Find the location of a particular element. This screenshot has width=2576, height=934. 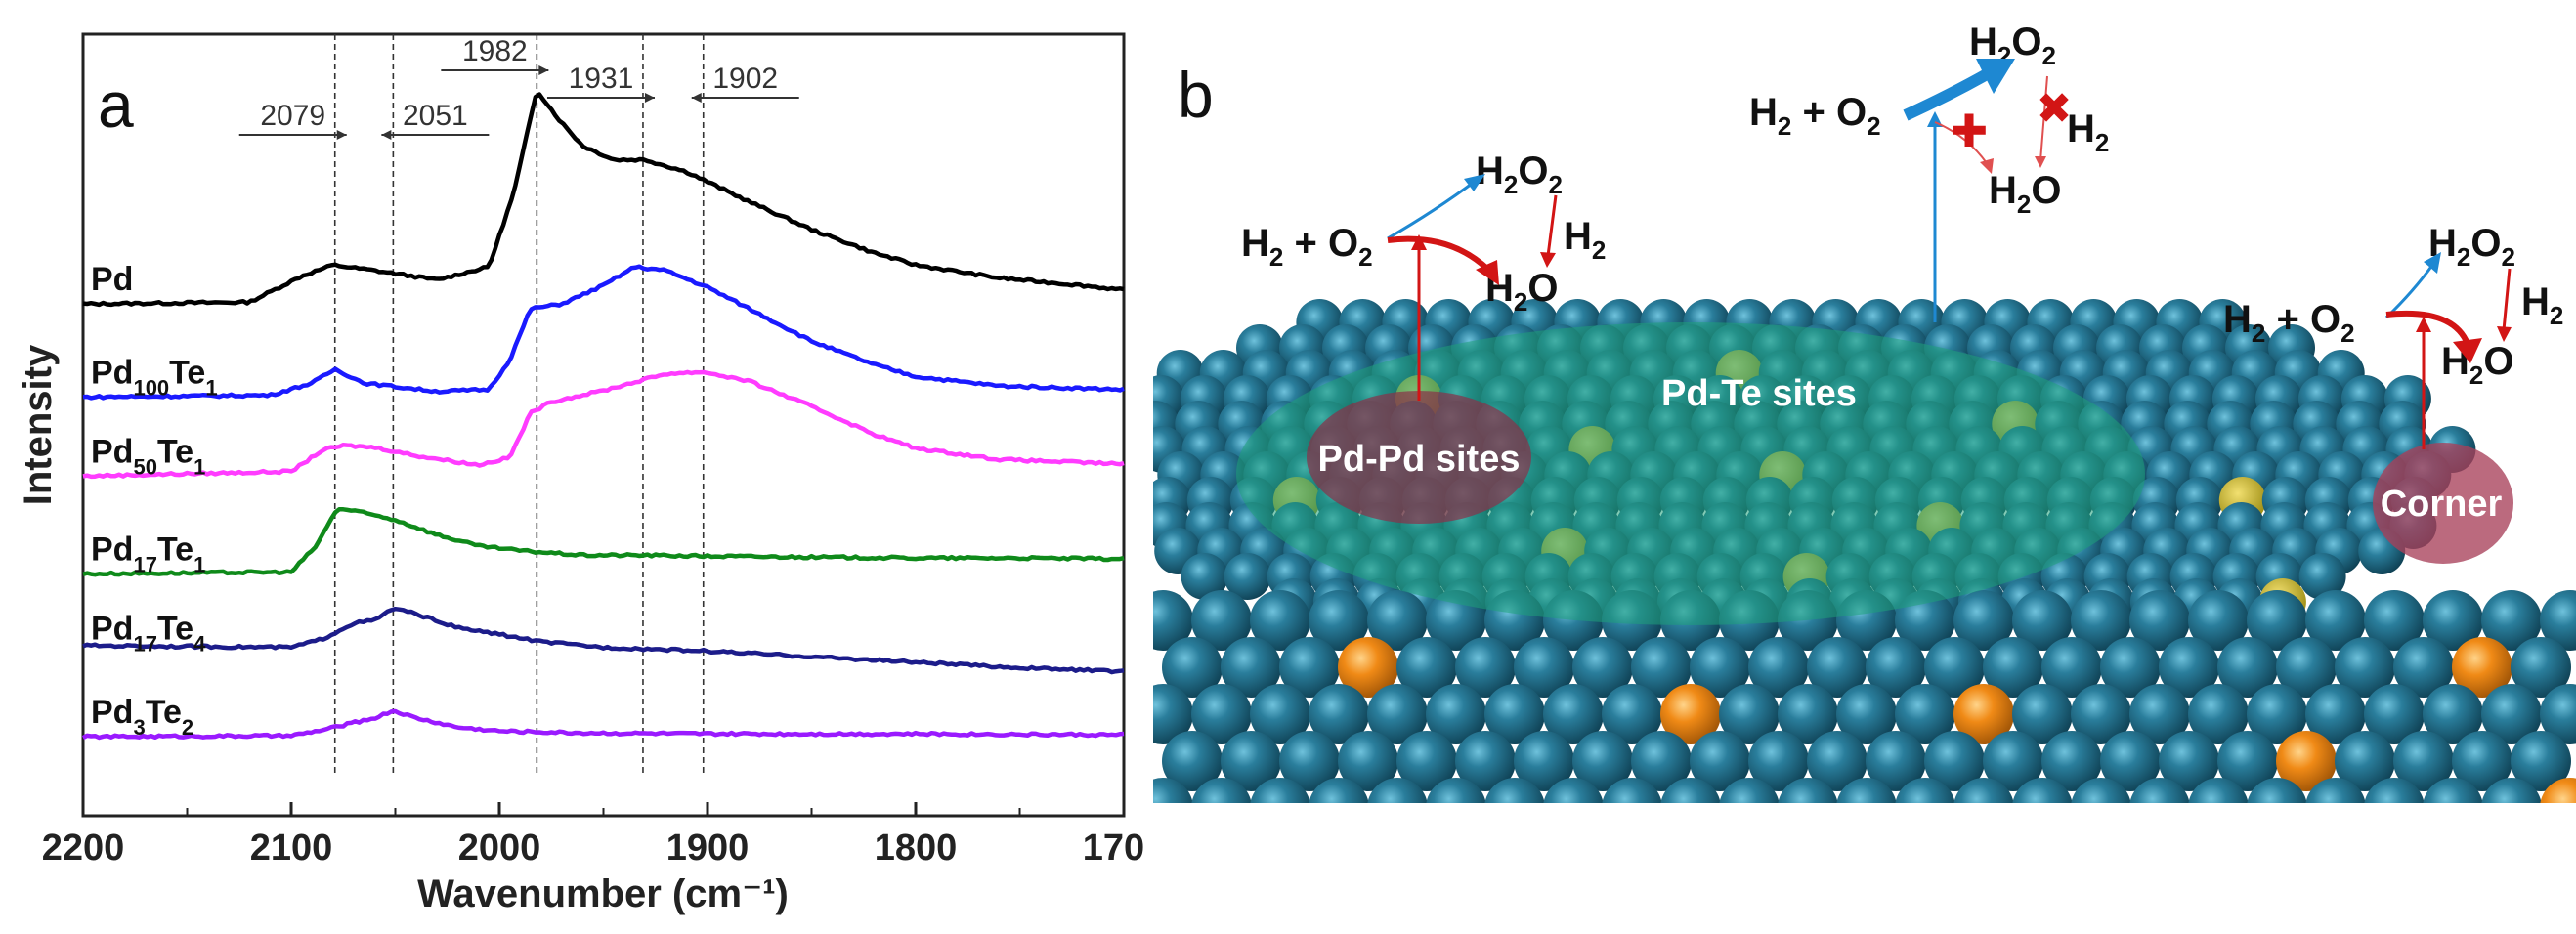

peak-arrowhead-1902 is located at coordinates (697, 98).